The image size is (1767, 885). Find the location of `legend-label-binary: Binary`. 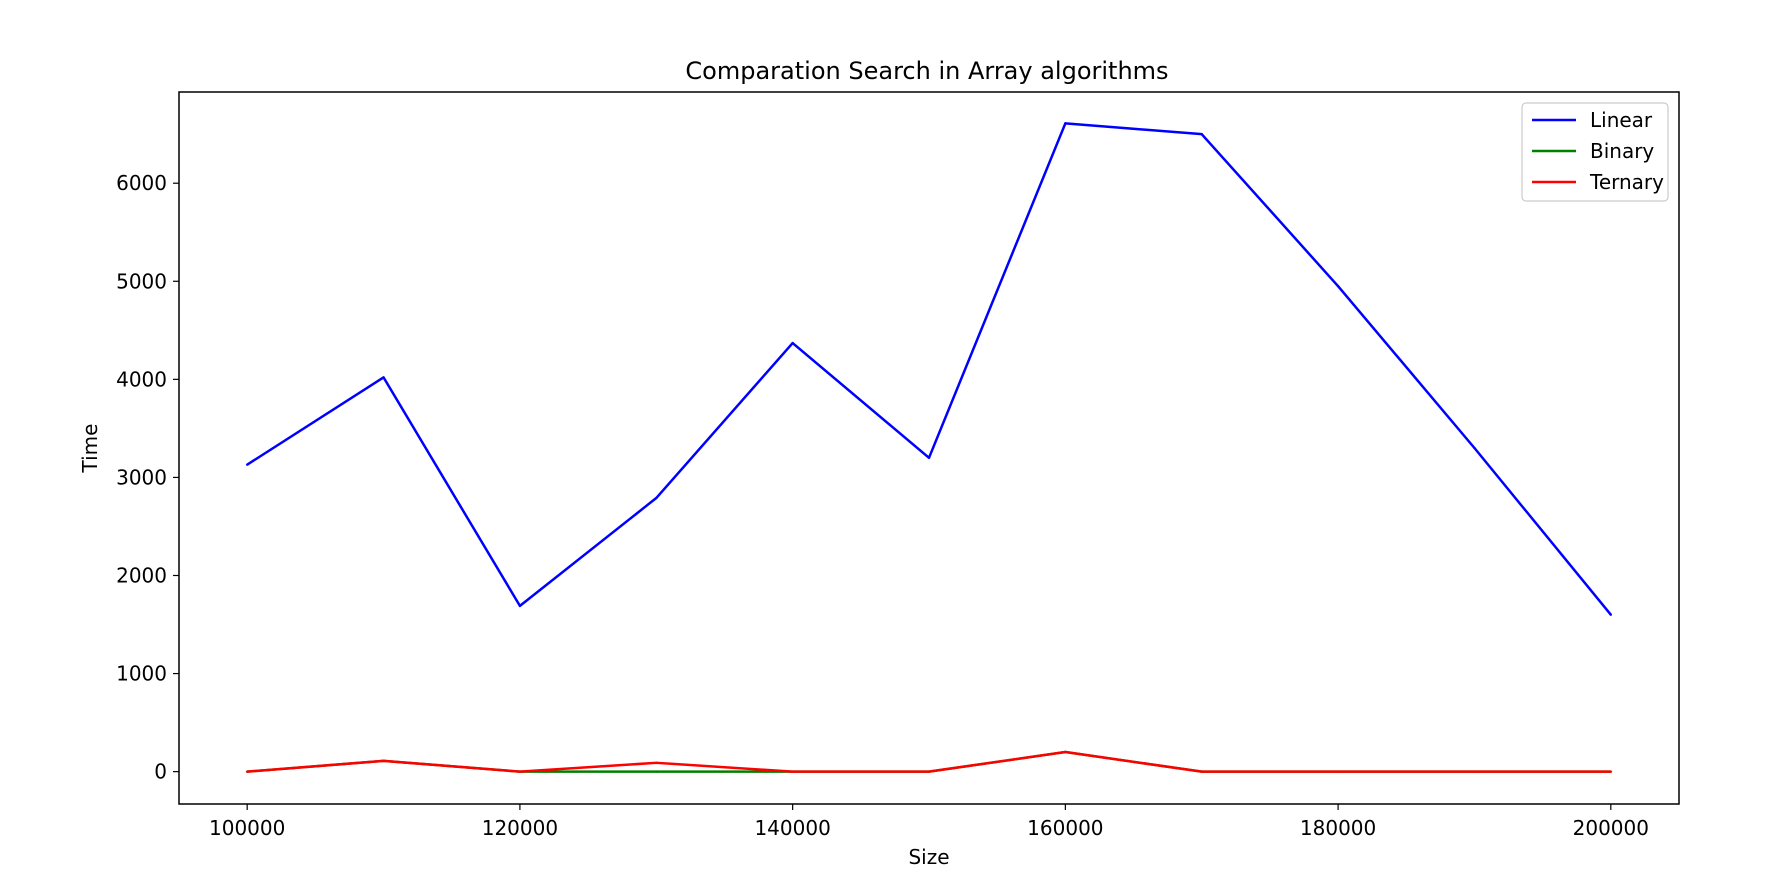

legend-label-binary: Binary is located at coordinates (1622, 151).